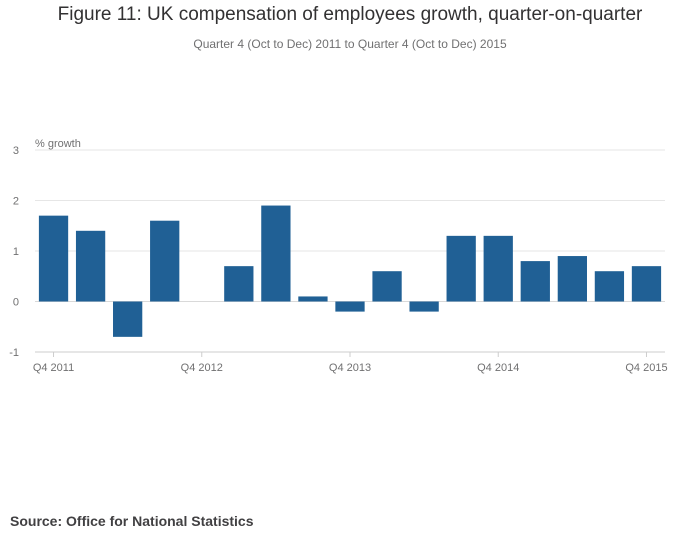  Describe the element at coordinates (53, 258) in the screenshot. I see `bar-q4-2011` at that location.